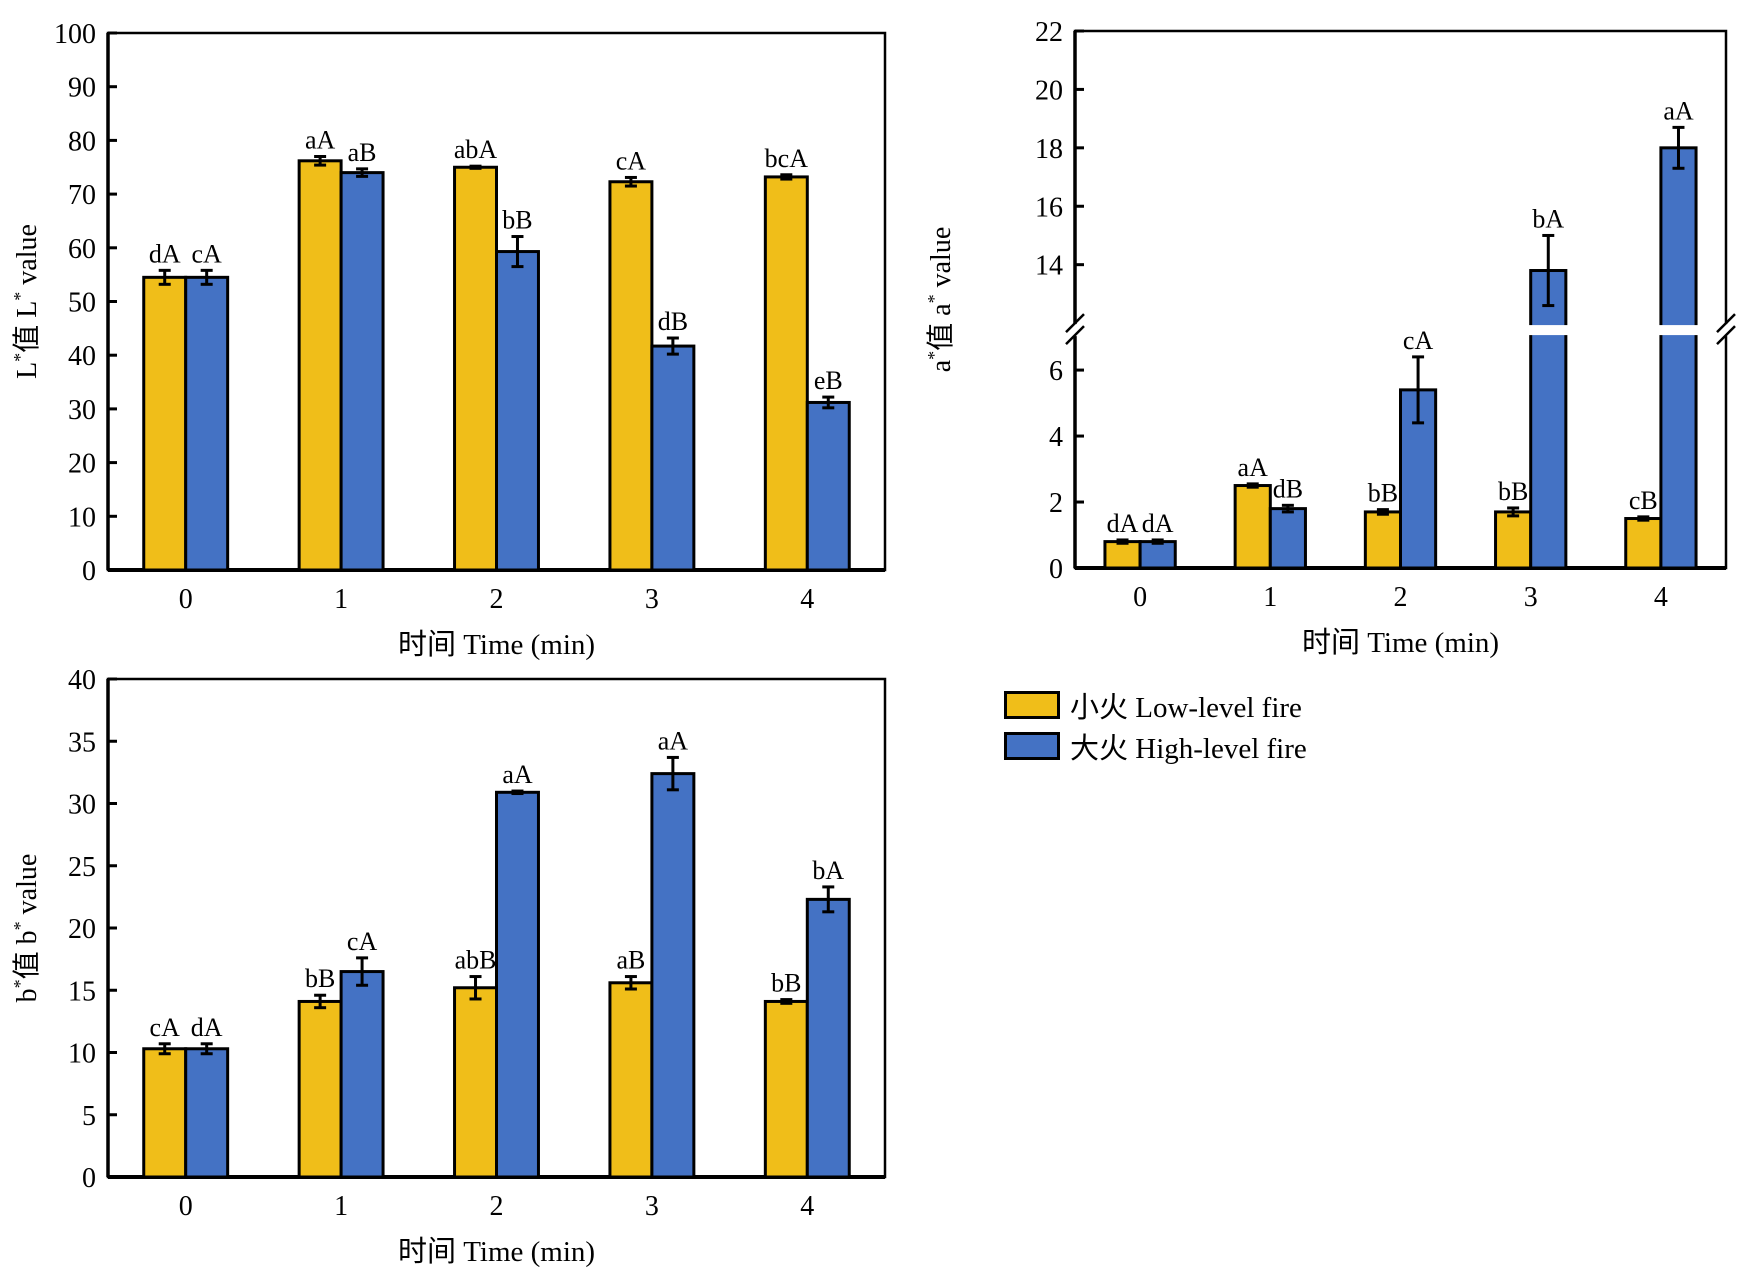 This screenshot has height=1268, width=1741. I want to click on y-tick-label: 16, so click(1049, 207).